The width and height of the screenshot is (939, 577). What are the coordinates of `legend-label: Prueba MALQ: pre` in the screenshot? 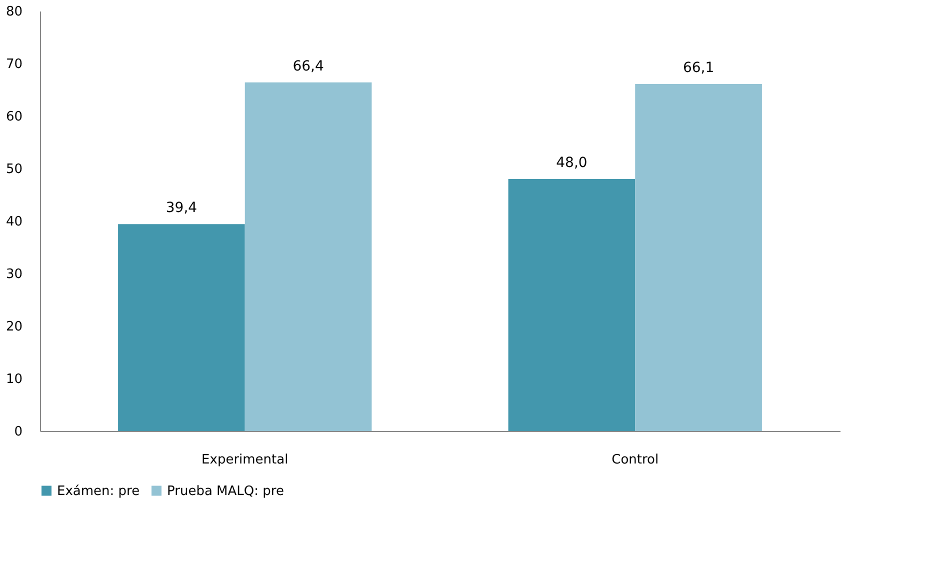 It's located at (225, 491).